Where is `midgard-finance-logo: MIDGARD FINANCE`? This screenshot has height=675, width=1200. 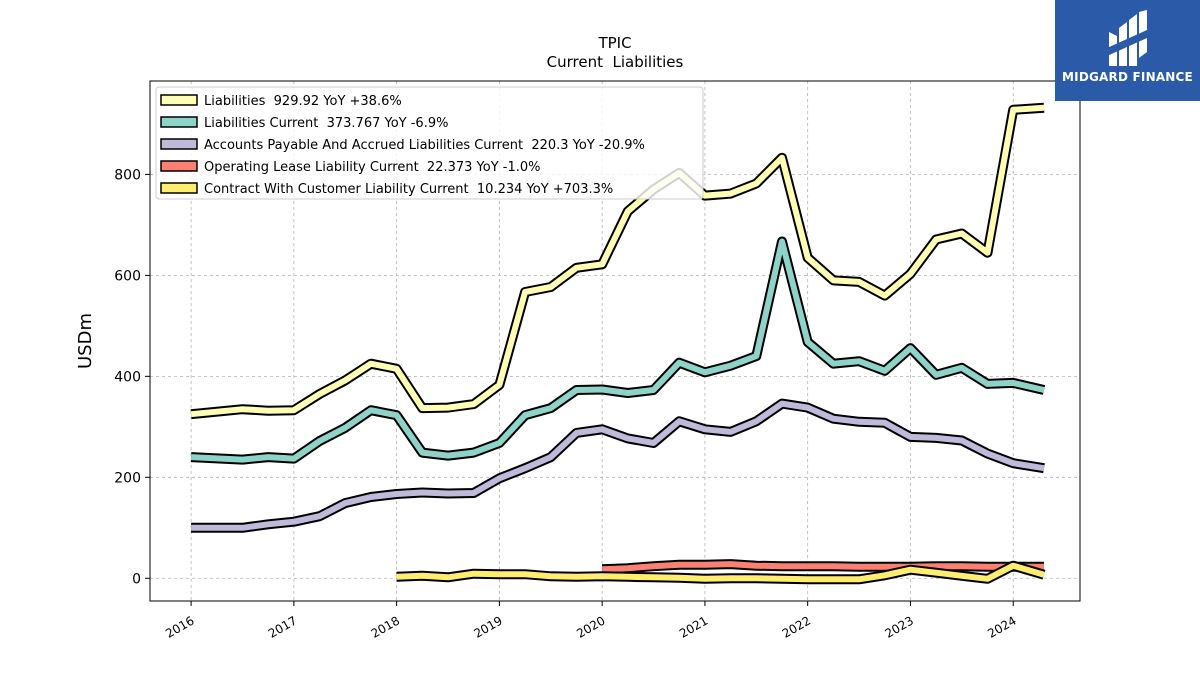 midgard-finance-logo: MIDGARD FINANCE is located at coordinates (1127, 50).